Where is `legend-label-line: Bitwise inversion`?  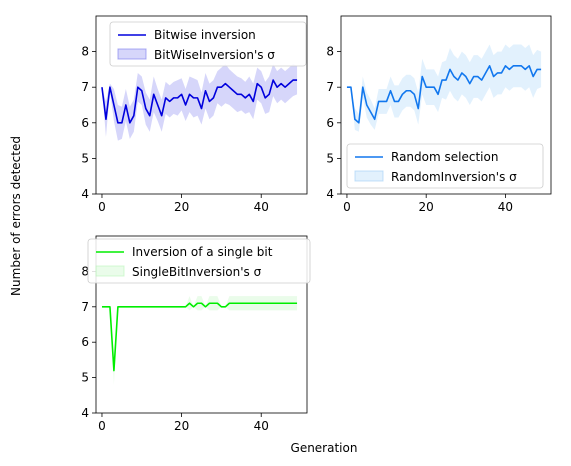 legend-label-line: Bitwise inversion is located at coordinates (205, 35).